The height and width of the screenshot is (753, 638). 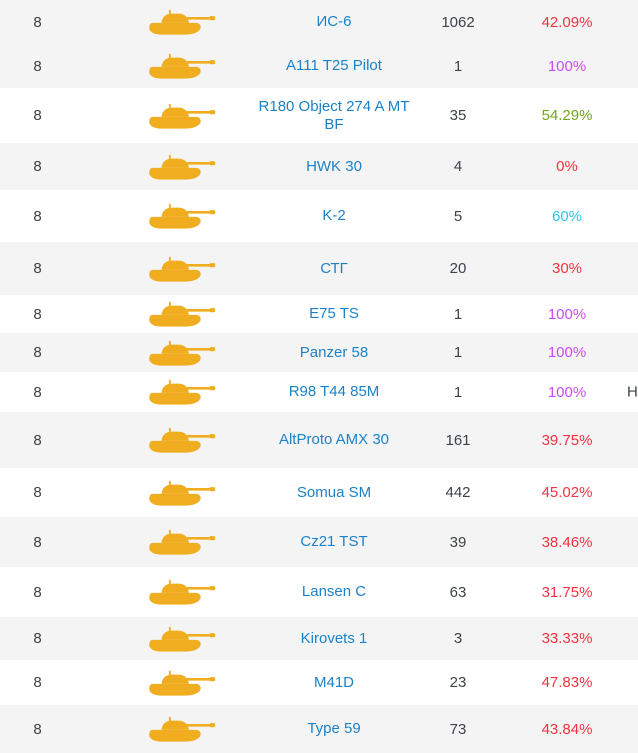 I want to click on winrate-value: 60%, so click(x=567, y=216).